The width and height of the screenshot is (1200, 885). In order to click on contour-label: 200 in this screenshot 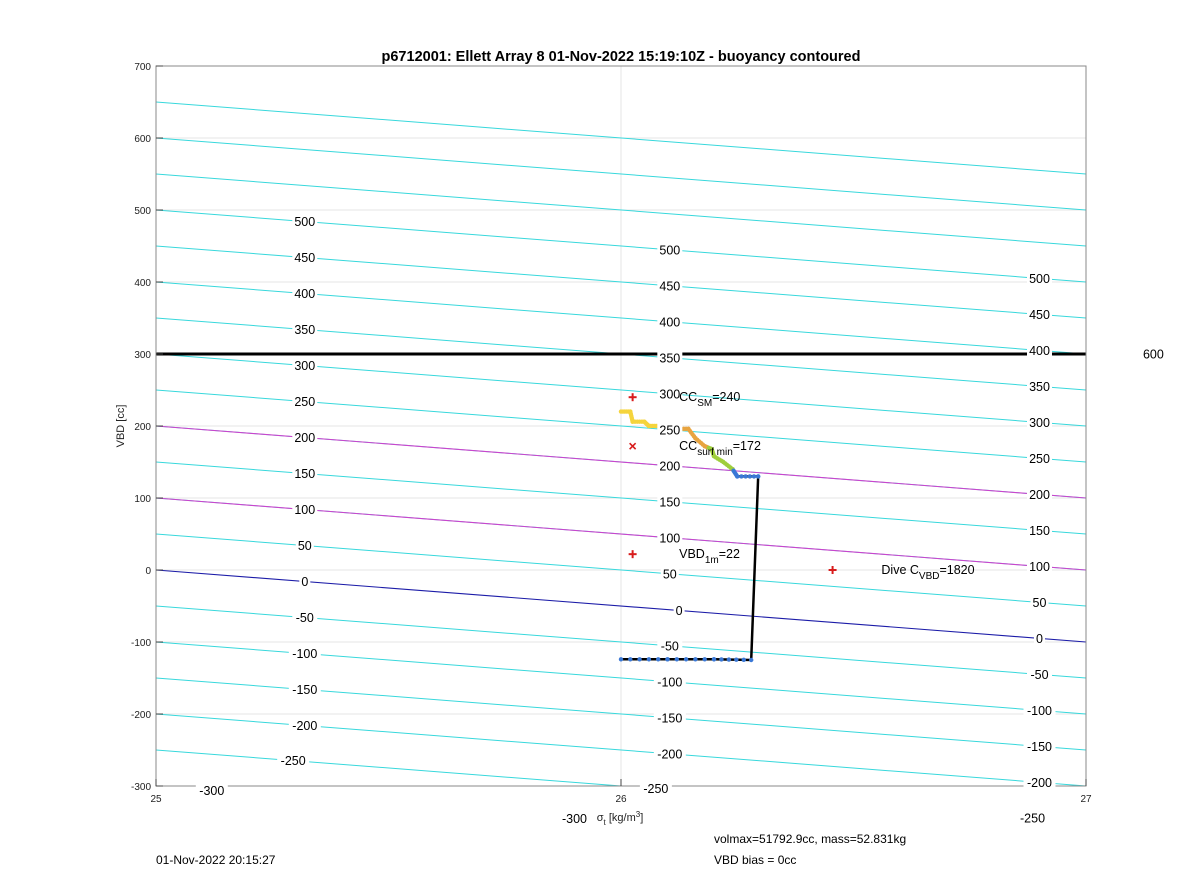, I will do `click(304, 438)`.